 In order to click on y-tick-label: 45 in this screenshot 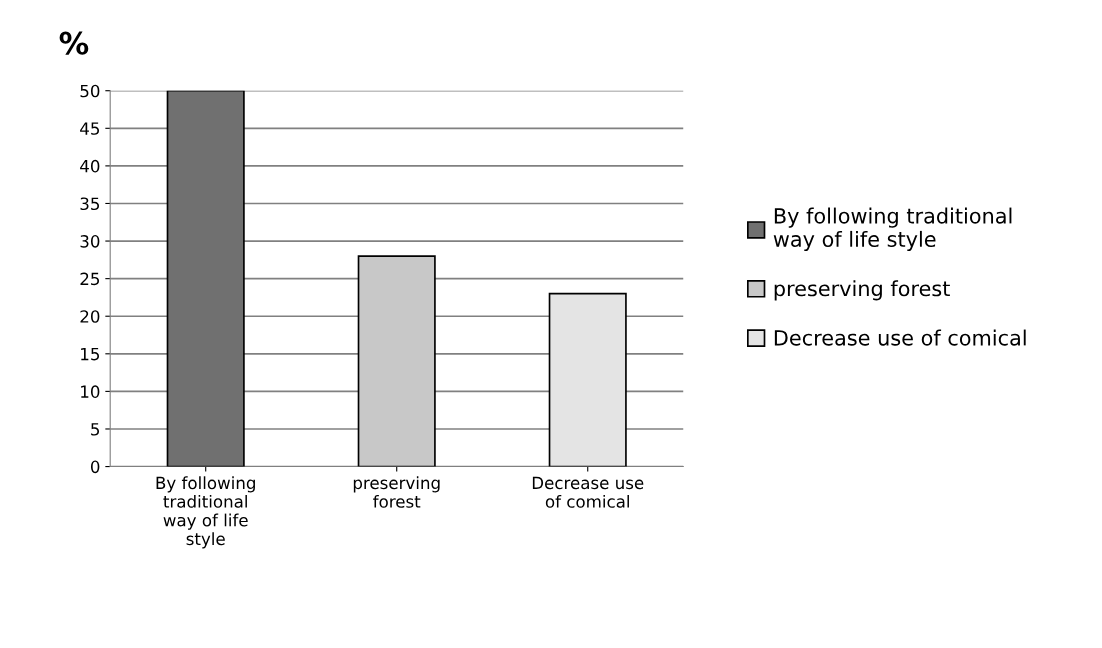, I will do `click(90, 128)`.